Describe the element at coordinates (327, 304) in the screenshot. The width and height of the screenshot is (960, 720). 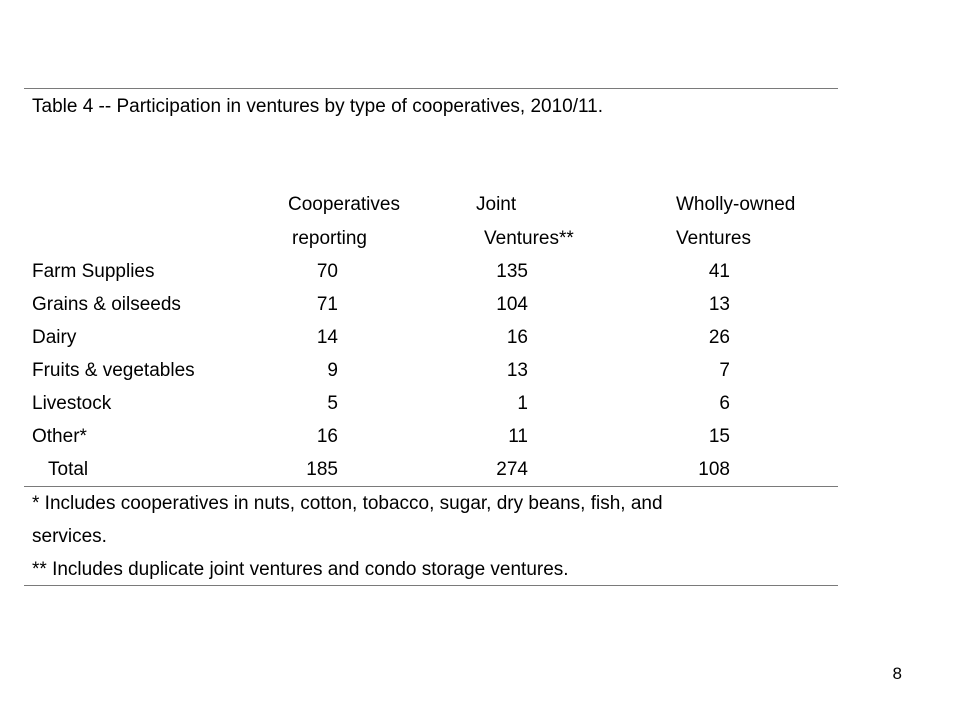
I see `cell-grains-oilseeds-cooperatives: 71` at that location.